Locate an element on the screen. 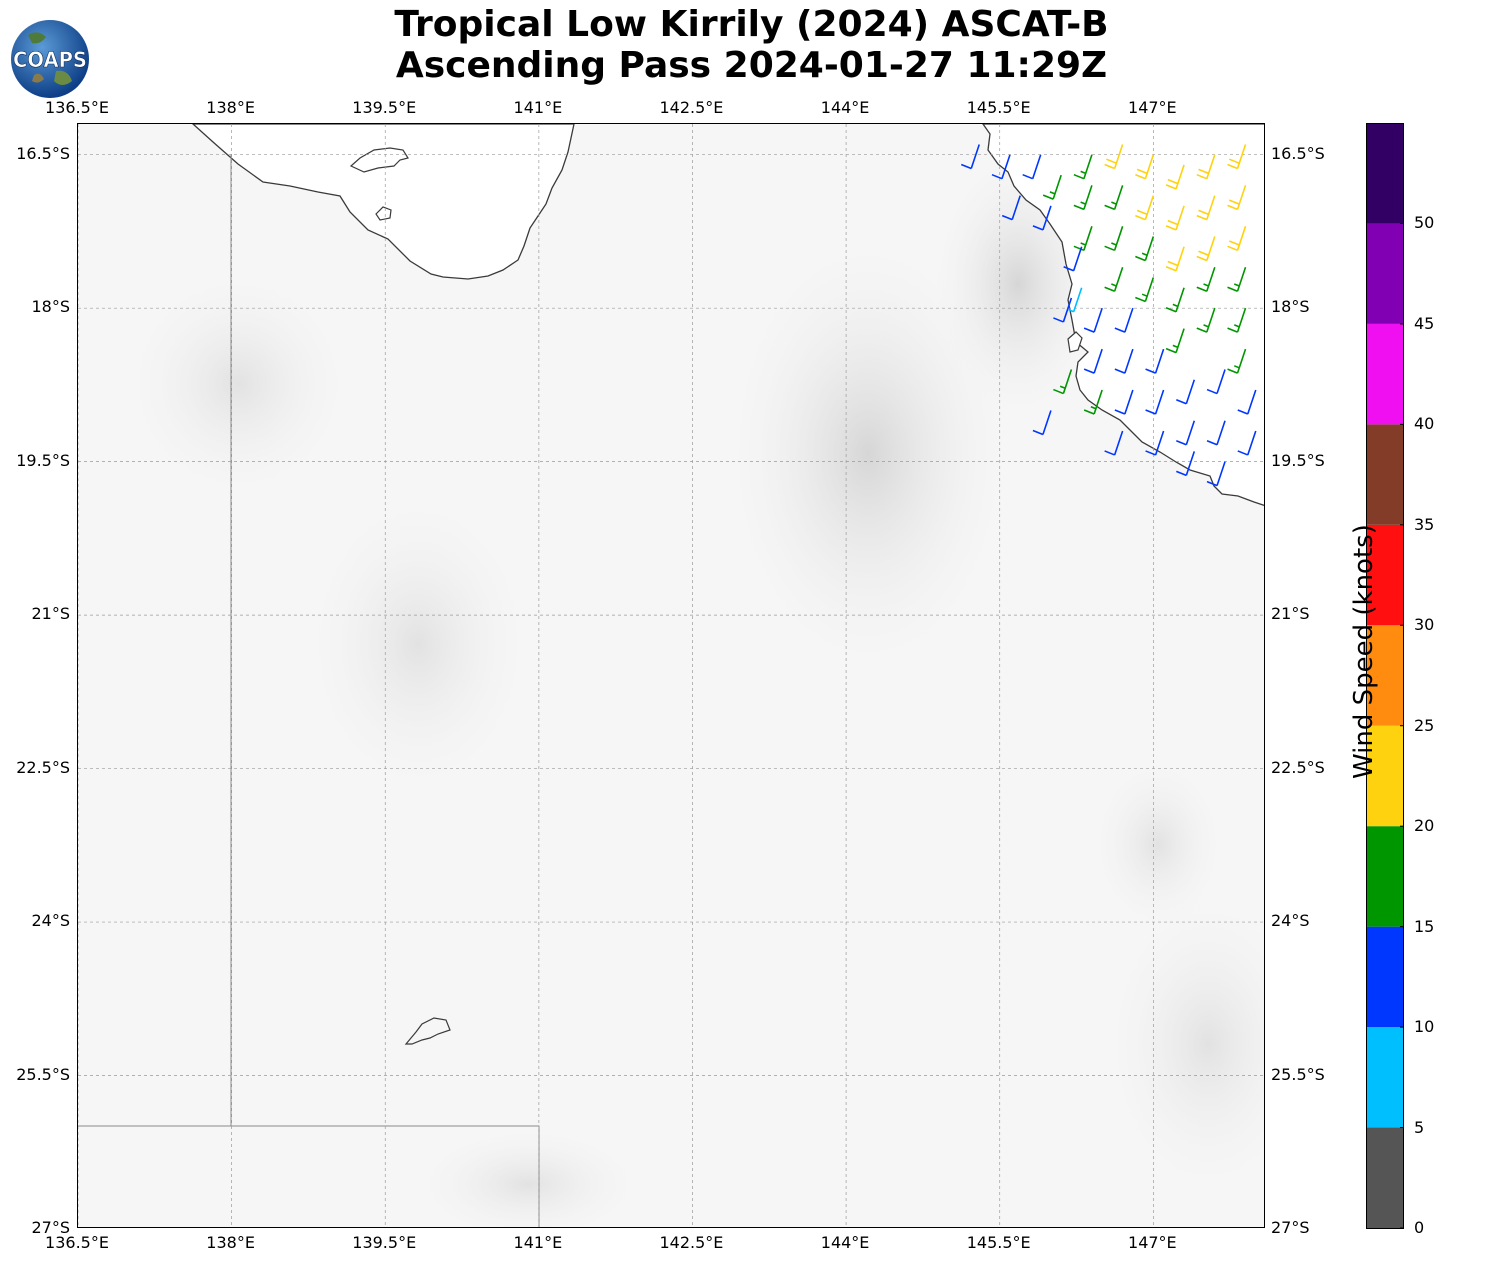 Image resolution: width=1503 pixels, height=1264 pixels. x-tick-label-top: 147°E is located at coordinates (1152, 107).